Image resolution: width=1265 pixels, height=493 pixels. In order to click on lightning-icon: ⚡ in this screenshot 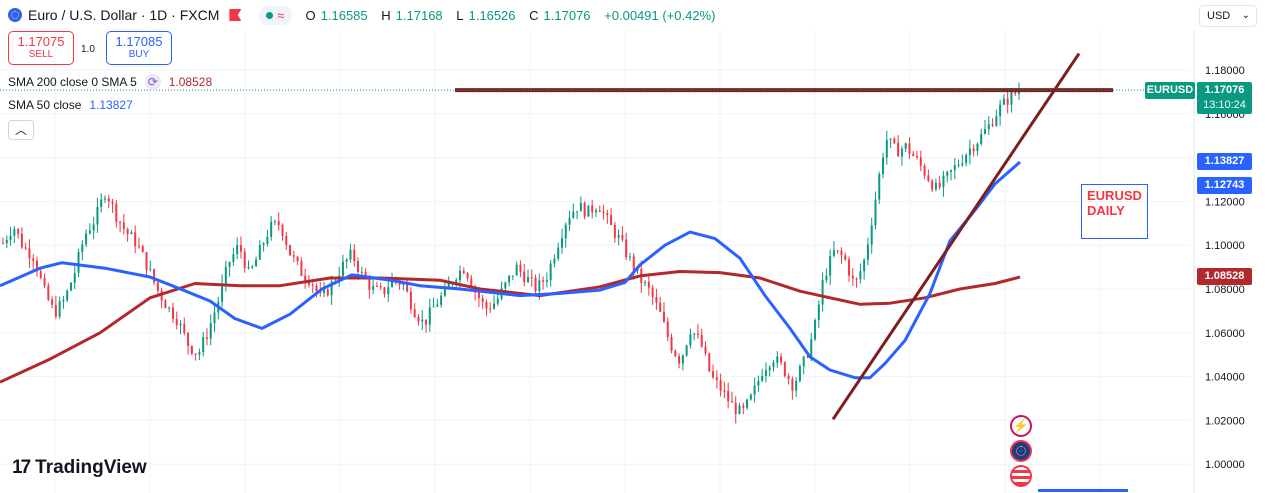, I will do `click(1021, 426)`.